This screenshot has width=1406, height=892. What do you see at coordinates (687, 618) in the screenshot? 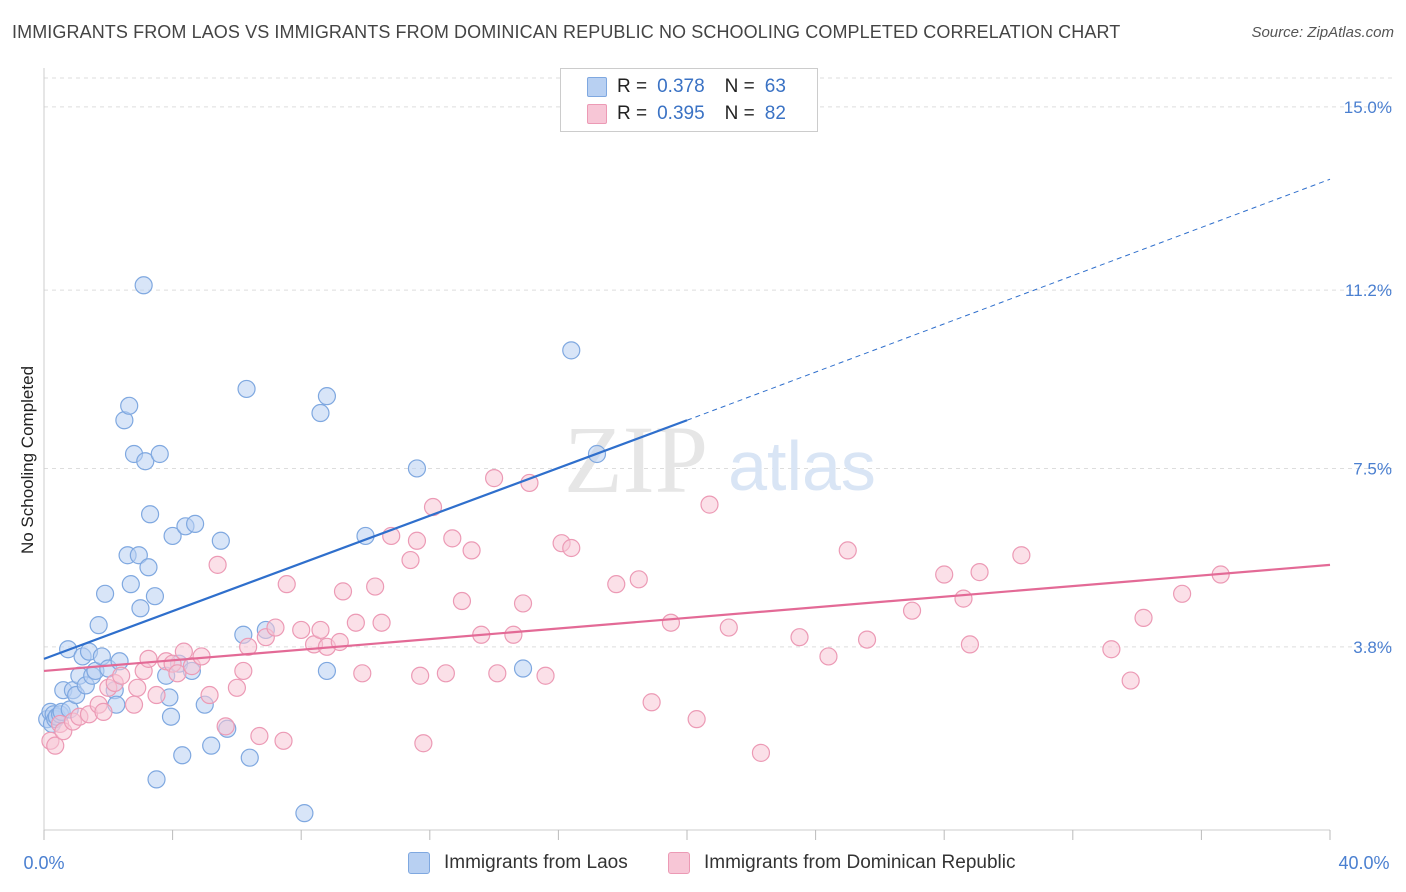
I see `dominican-trend-line` at bounding box center [687, 618].